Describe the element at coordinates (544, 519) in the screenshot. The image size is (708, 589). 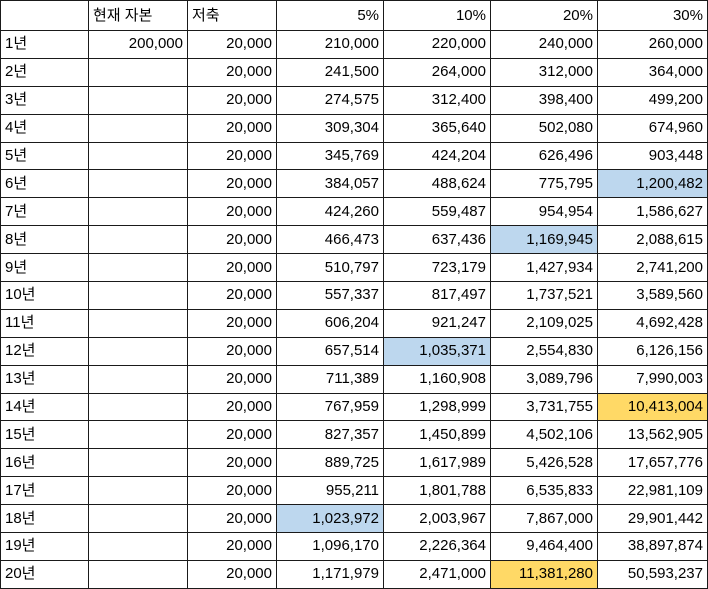
I see `rate-20-cell: 7,867,000` at that location.